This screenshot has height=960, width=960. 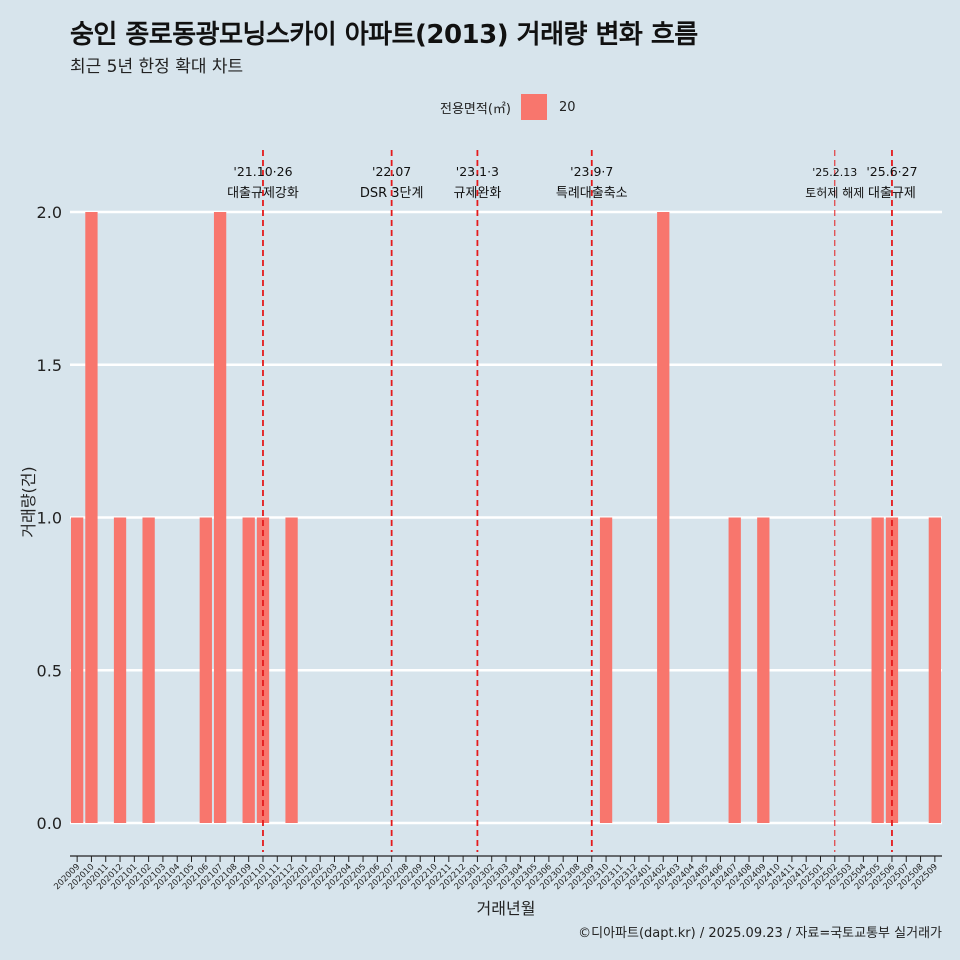 What do you see at coordinates (533, 107) in the screenshot?
I see `legend-swatch` at bounding box center [533, 107].